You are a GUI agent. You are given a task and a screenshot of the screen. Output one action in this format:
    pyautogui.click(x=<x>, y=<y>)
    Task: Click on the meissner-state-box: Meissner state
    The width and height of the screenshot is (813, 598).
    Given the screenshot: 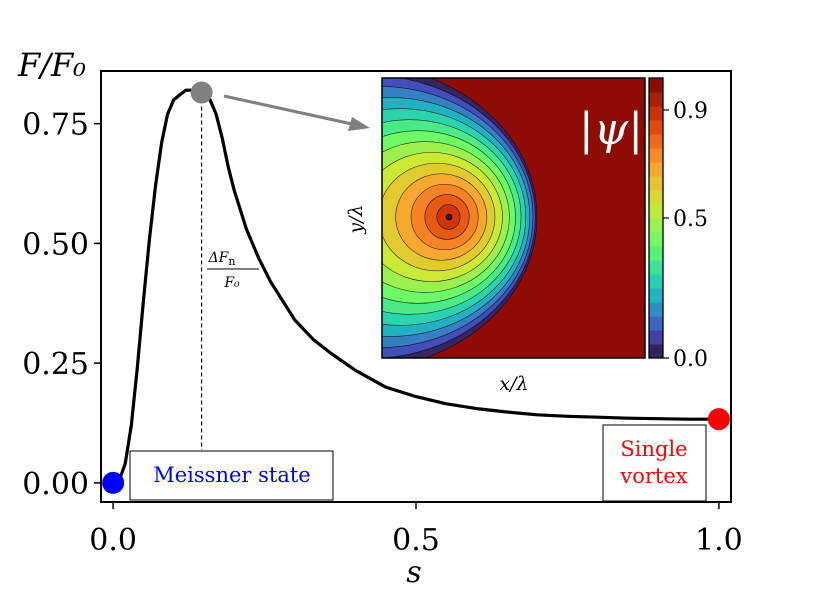 What is the action you would take?
    pyautogui.click(x=231, y=475)
    